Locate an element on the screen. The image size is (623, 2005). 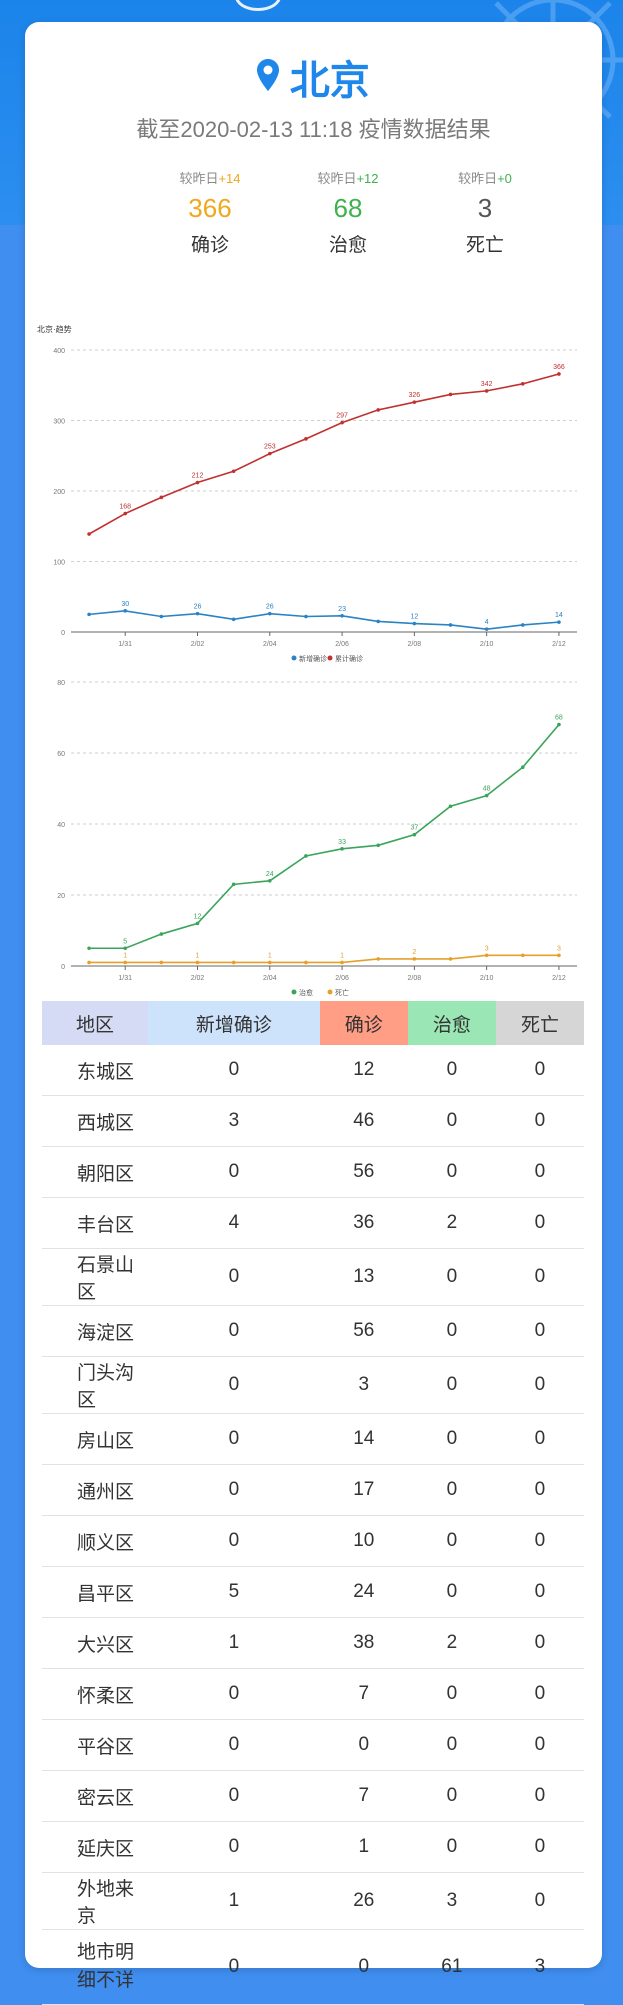
data-label: 5 is located at coordinates (125, 941).